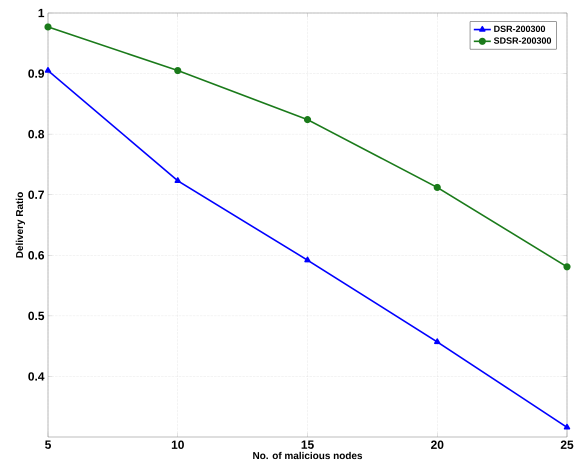  I want to click on y-tick-label: 1, so click(41, 13).